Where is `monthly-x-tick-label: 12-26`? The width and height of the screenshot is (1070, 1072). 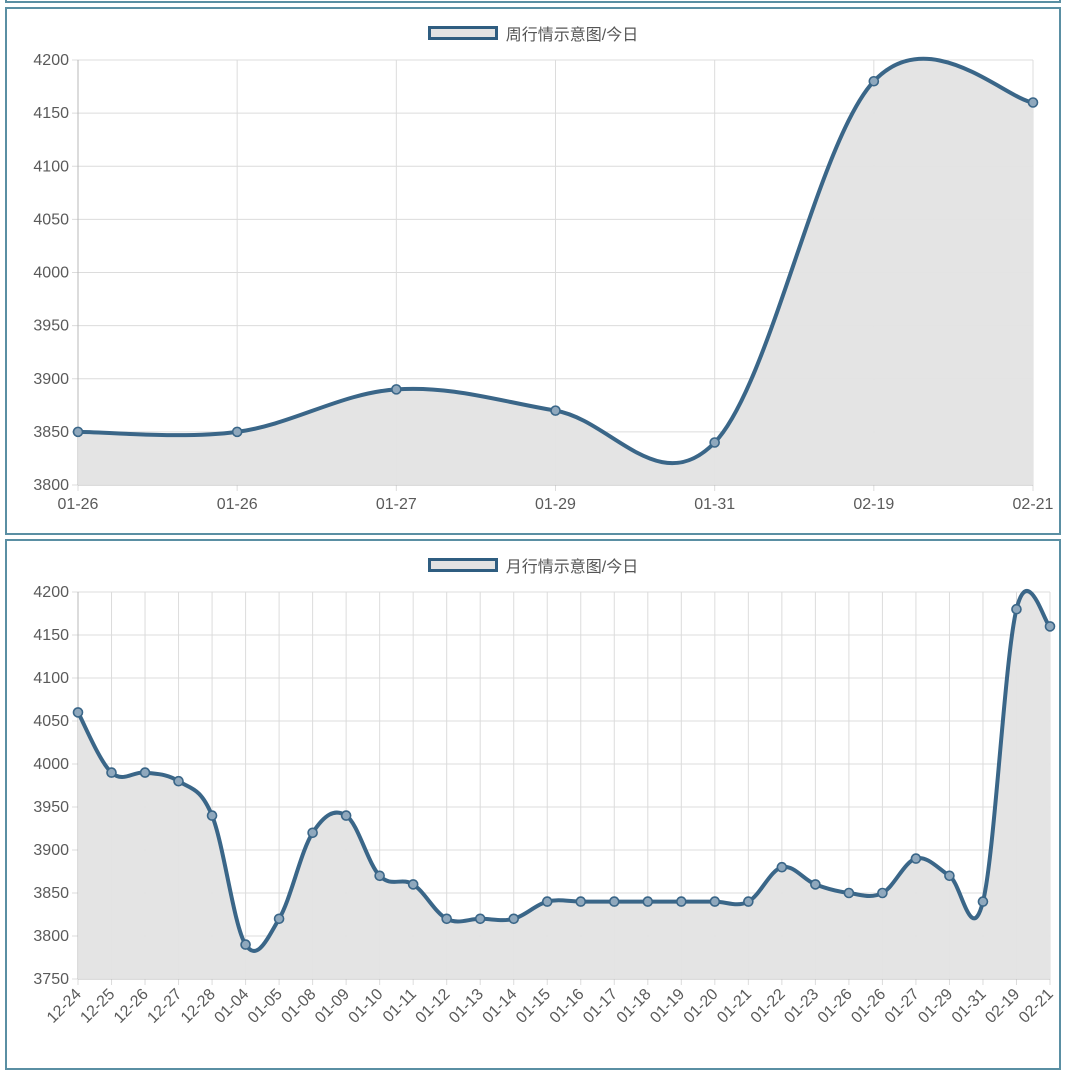
monthly-x-tick-label: 12-26 is located at coordinates (131, 1006).